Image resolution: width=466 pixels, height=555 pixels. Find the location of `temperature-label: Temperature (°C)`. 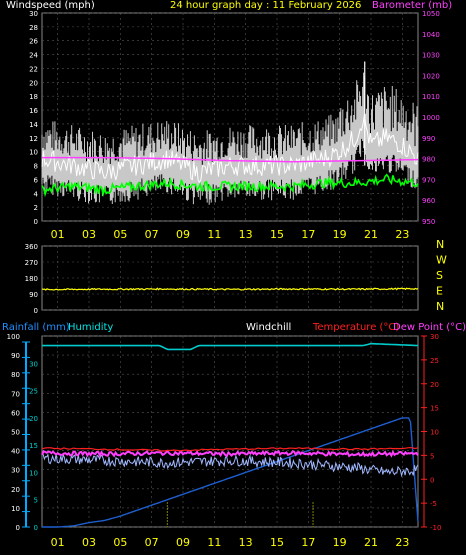

temperature-label: Temperature (°C) is located at coordinates (355, 327).